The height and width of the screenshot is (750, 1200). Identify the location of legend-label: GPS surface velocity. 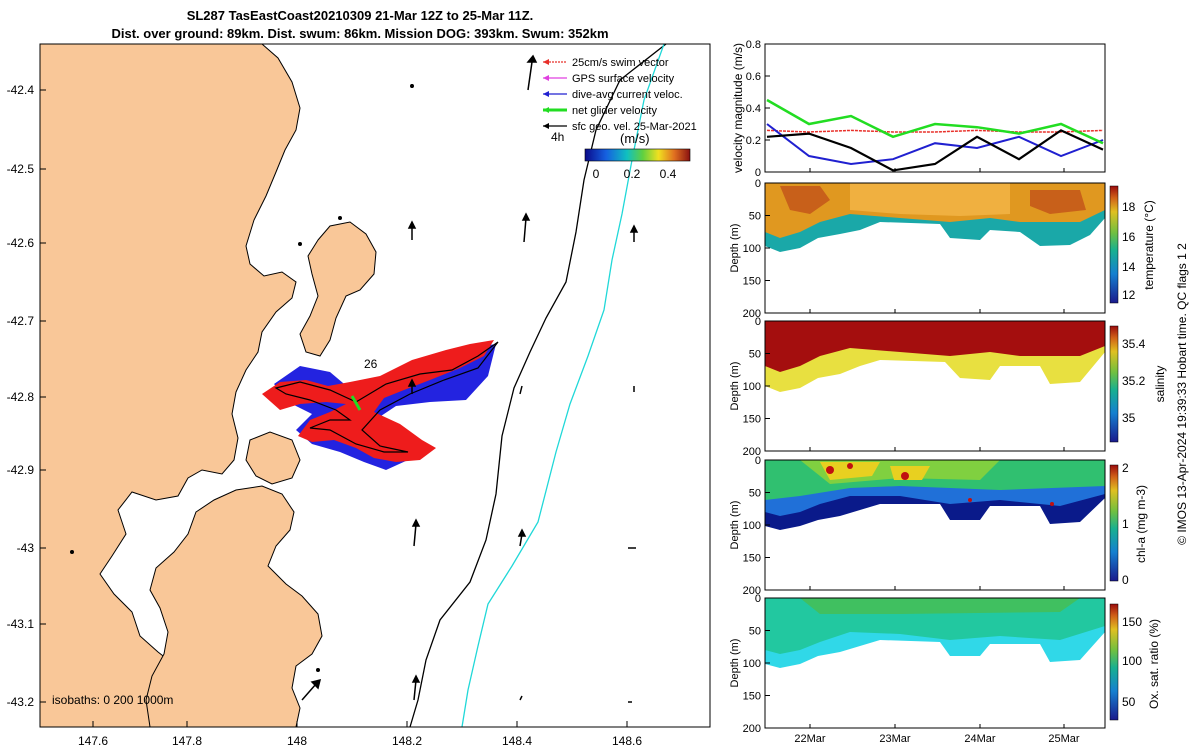
(623, 79).